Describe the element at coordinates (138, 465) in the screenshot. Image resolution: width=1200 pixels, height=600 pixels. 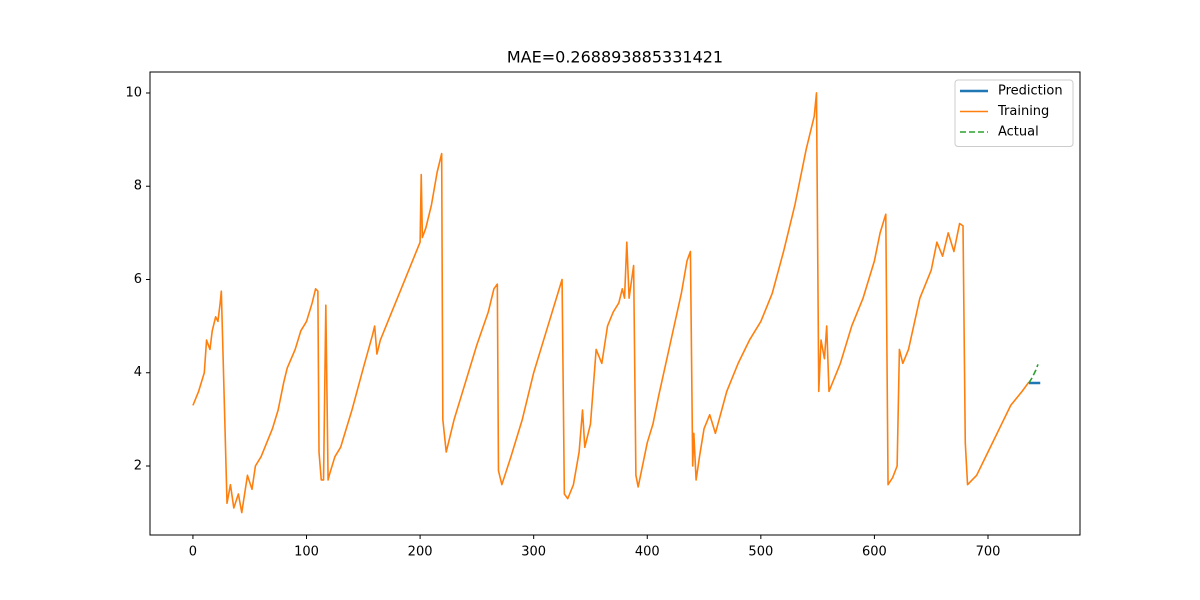
I see `y-tick-label: 2` at that location.